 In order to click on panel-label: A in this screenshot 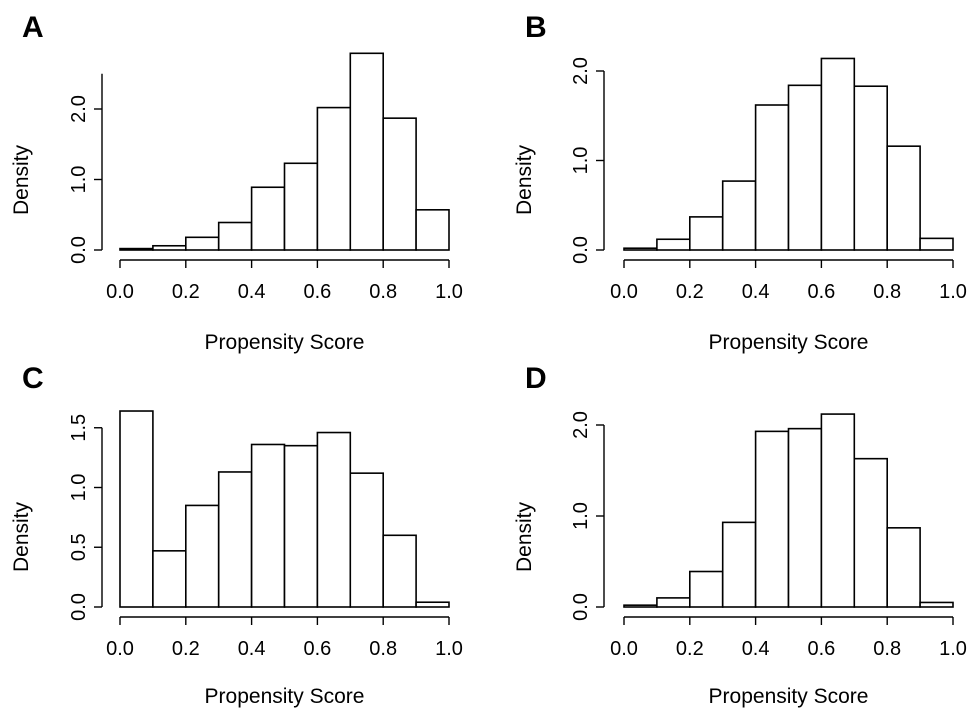, I will do `click(33, 27)`.